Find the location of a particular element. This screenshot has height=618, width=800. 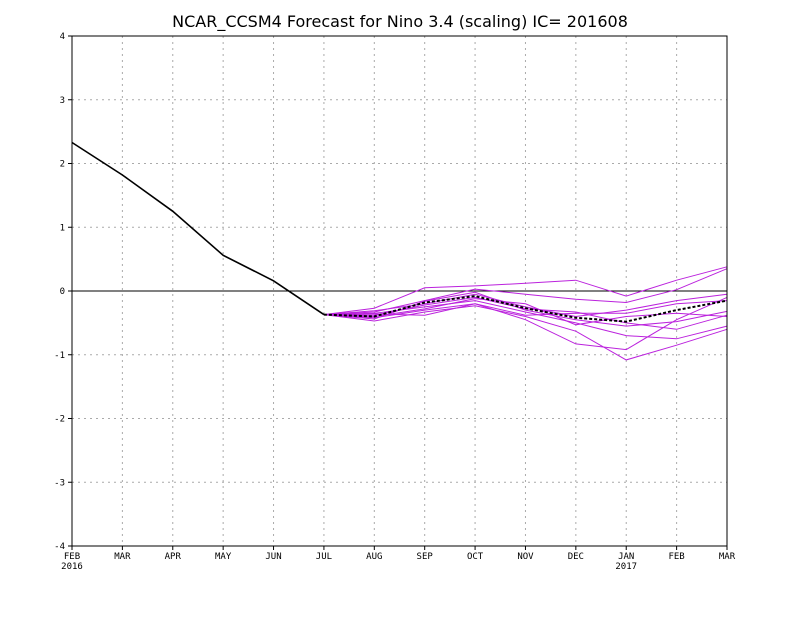

x-tick-label: JUL is located at coordinates (324, 557).